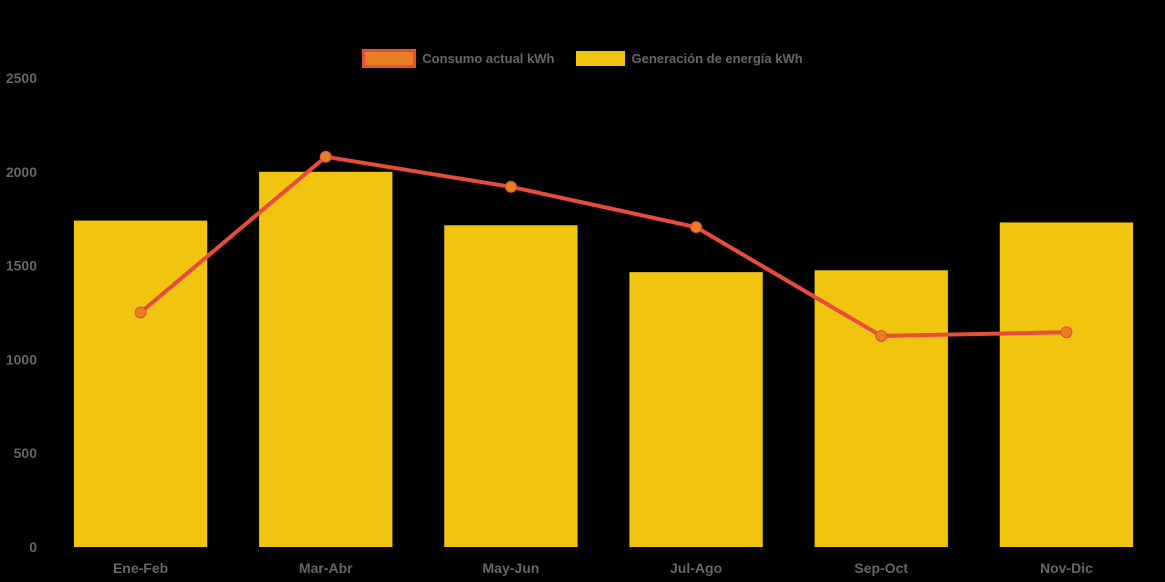  Describe the element at coordinates (488, 58) in the screenshot. I see `legend-label: Consumo actual kWh` at that location.